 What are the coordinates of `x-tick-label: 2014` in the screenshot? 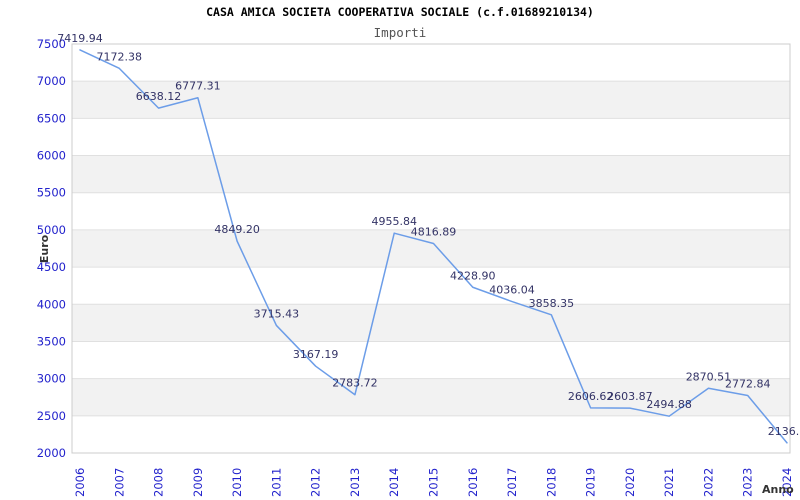 It's located at (394, 482).